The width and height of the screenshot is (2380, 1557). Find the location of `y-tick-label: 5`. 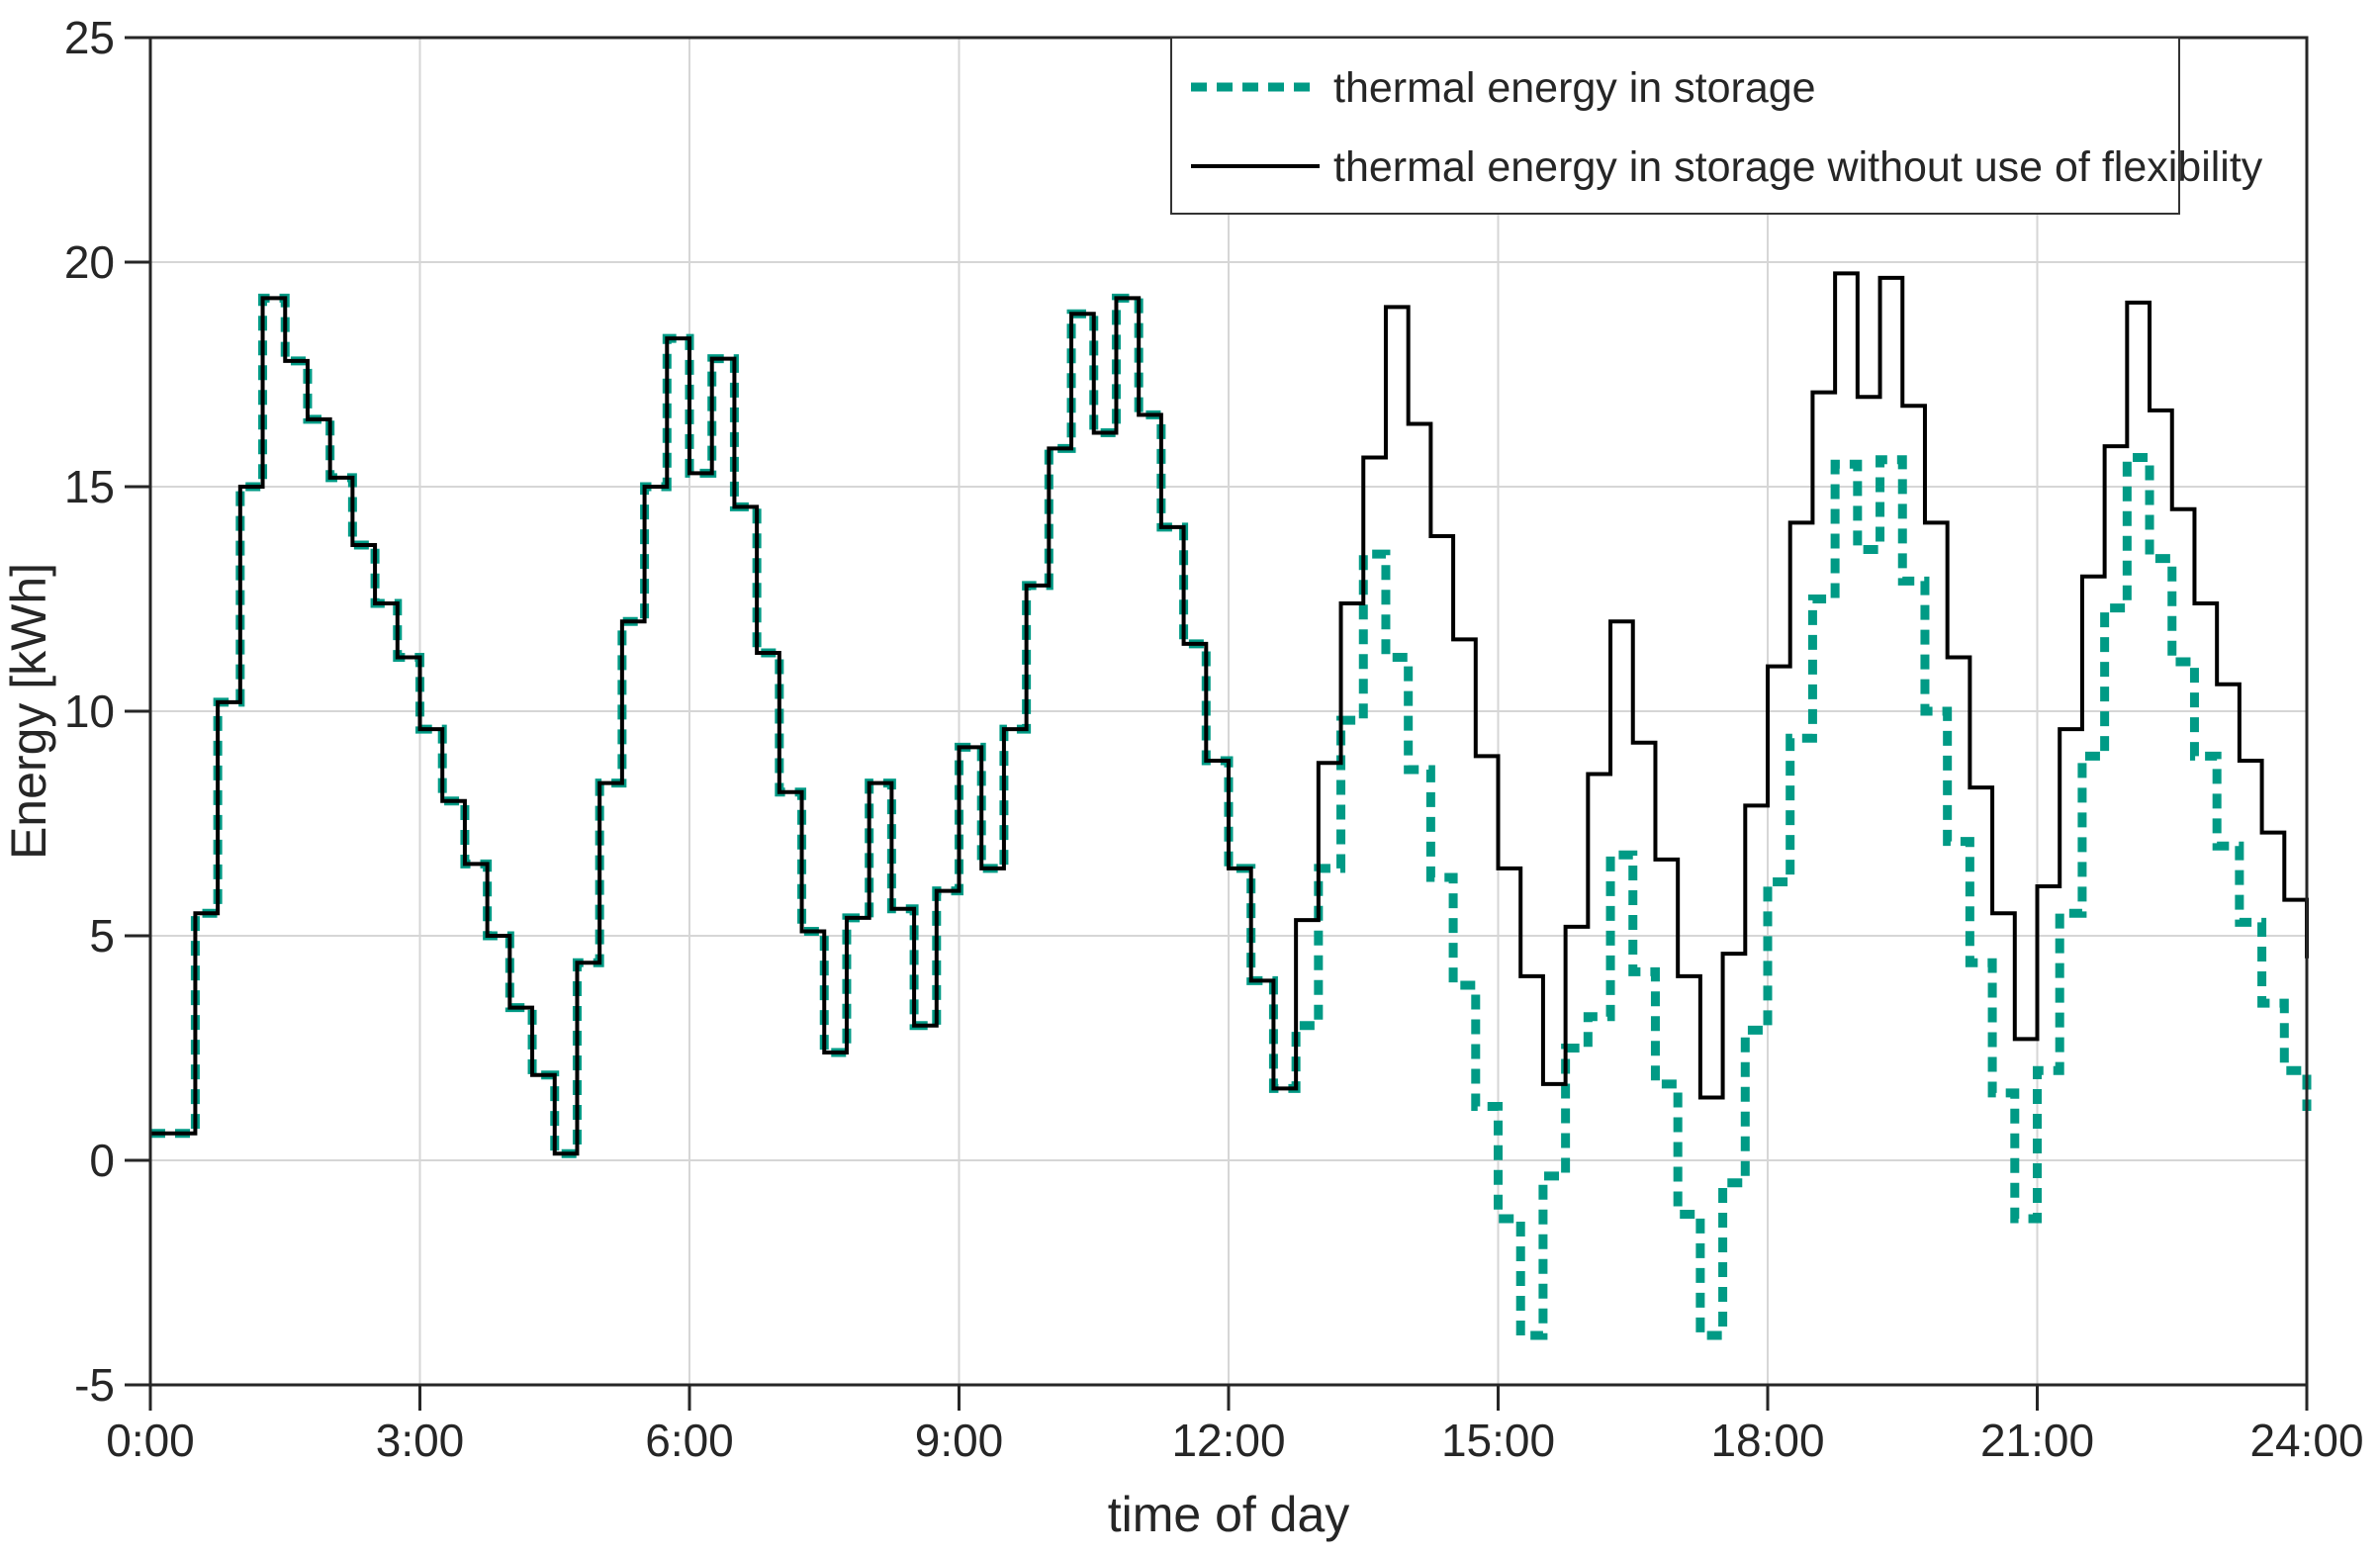

y-tick-label: 5 is located at coordinates (102, 936).